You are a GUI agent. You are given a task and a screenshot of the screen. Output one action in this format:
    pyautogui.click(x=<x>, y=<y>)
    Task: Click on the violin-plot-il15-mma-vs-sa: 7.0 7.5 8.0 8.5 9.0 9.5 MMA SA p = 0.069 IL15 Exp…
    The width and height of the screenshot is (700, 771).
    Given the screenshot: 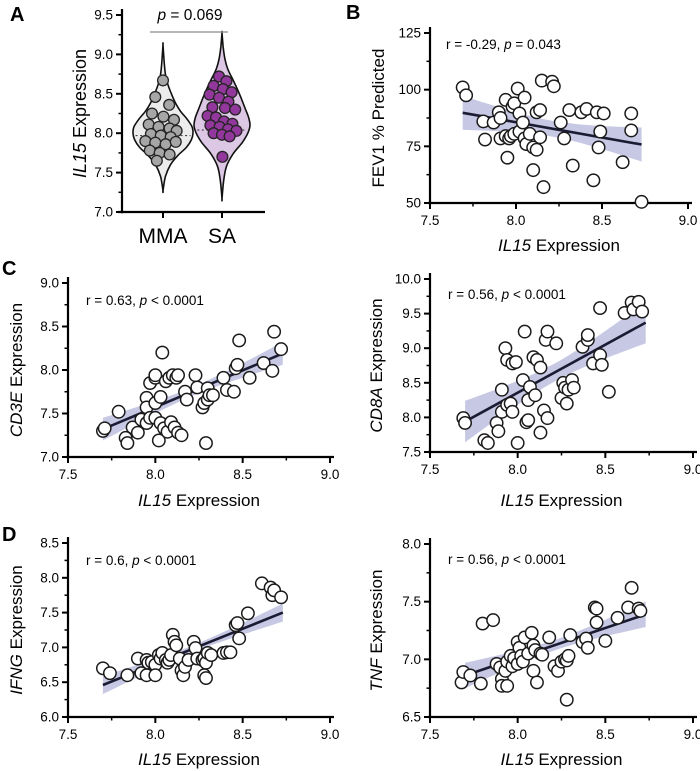 What is the action you would take?
    pyautogui.click(x=167, y=127)
    